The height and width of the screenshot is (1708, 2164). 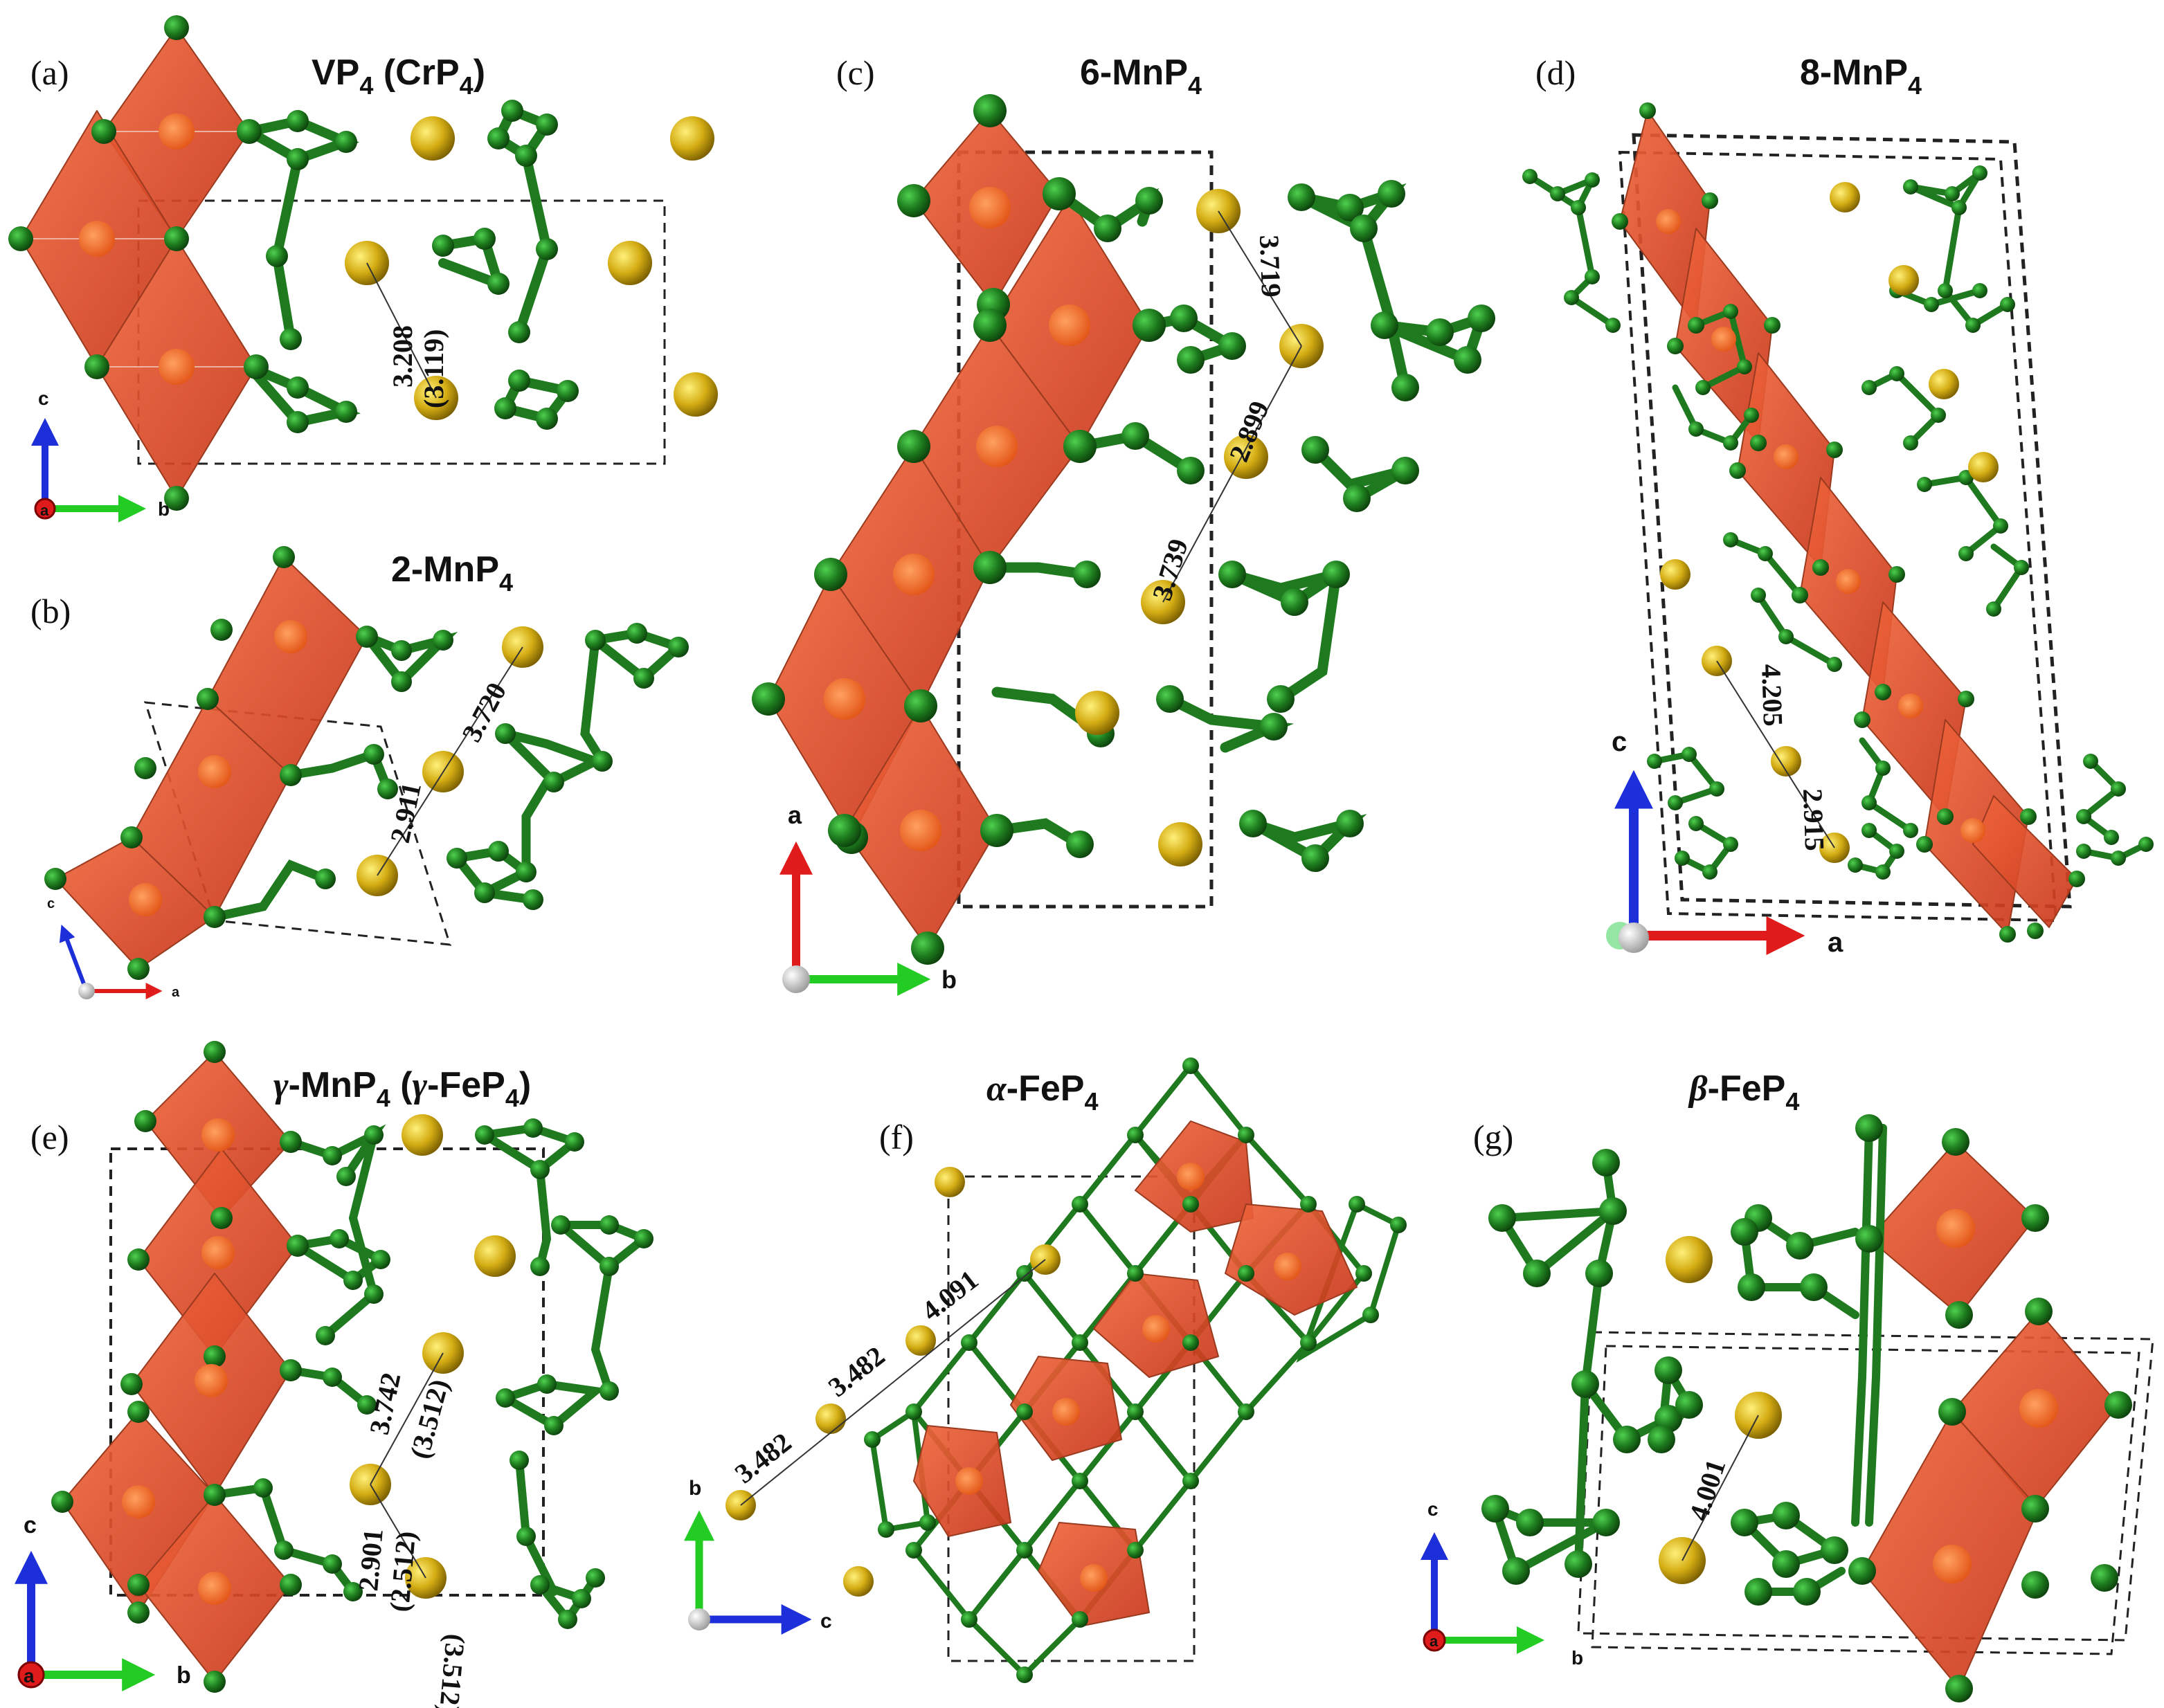 What do you see at coordinates (758, 1556) in the screenshot?
I see `axis-triad: b c` at bounding box center [758, 1556].